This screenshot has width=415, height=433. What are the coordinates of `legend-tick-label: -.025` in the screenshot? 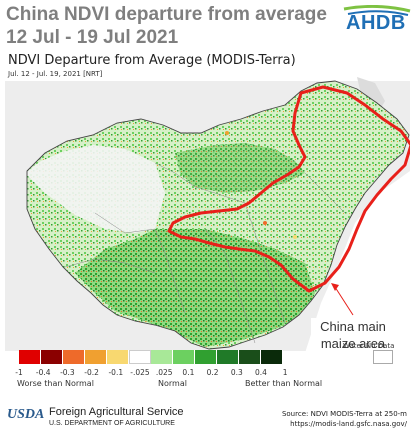 It's located at (140, 372).